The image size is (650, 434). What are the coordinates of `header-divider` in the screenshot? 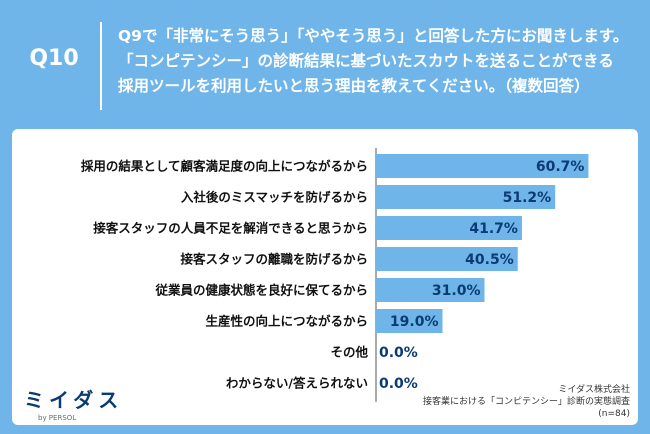 It's located at (101, 66).